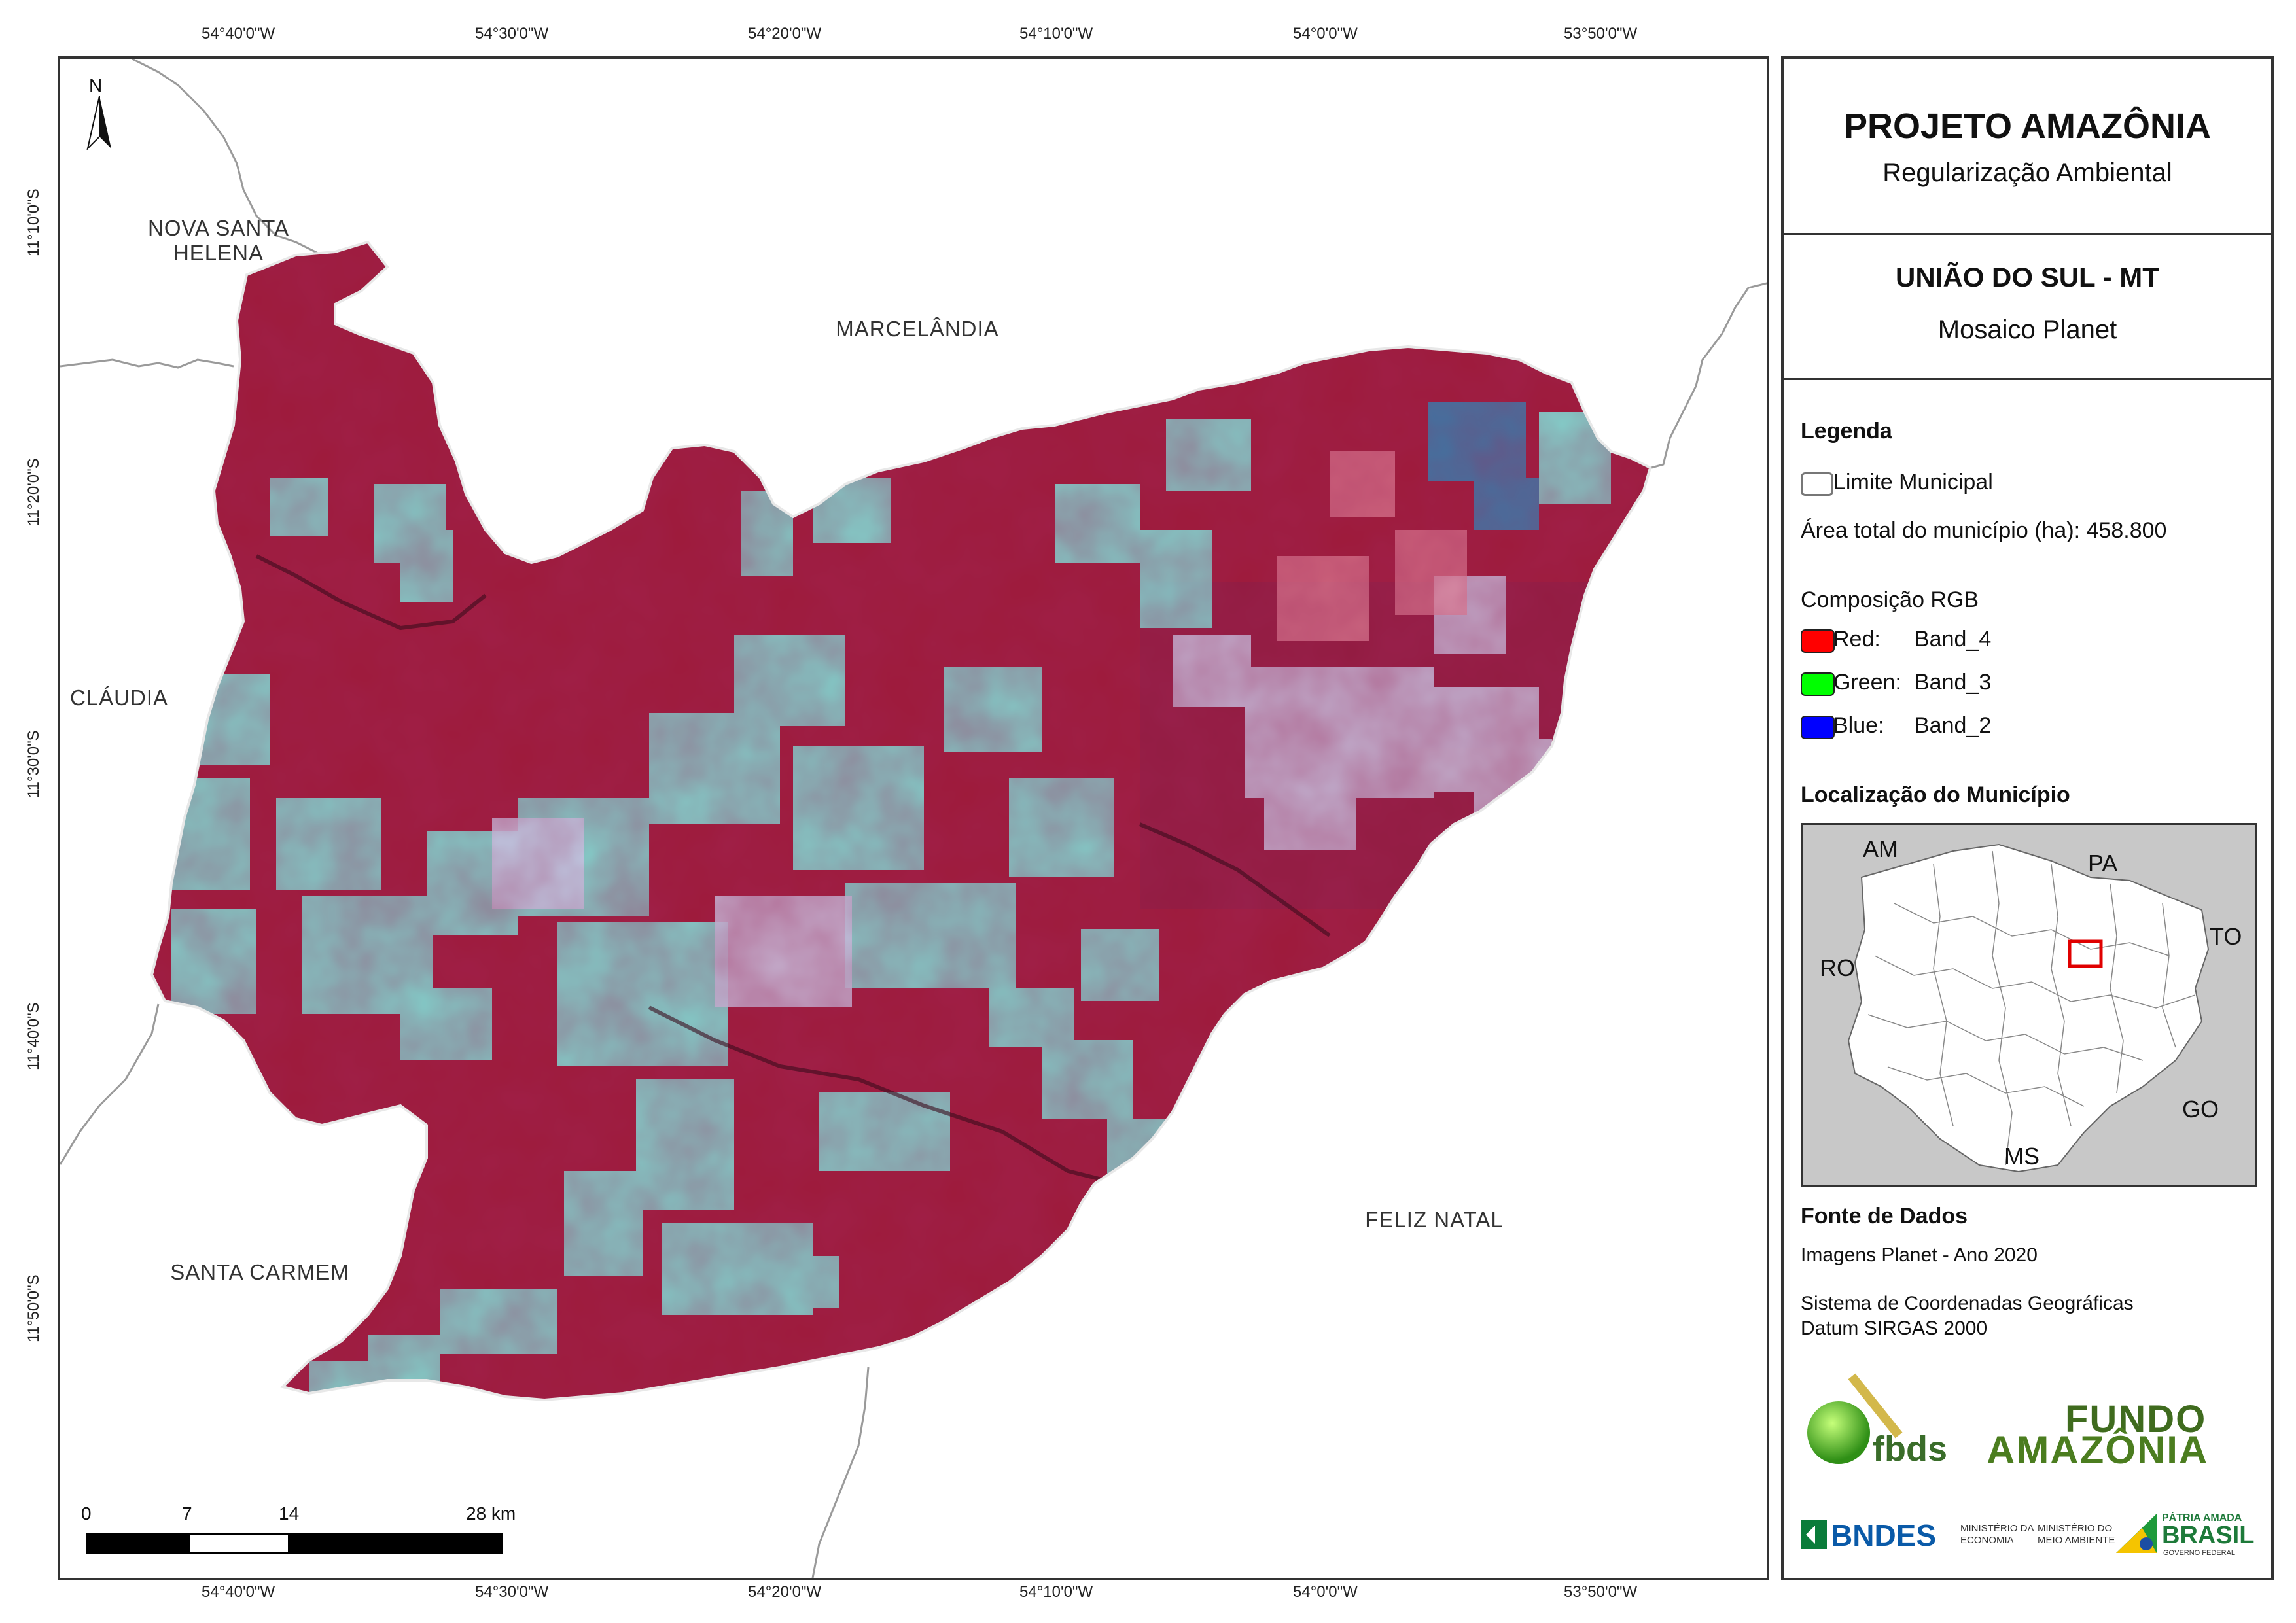 The image size is (2296, 1623). I want to click on brazil-flag-icon, so click(2137, 1533).